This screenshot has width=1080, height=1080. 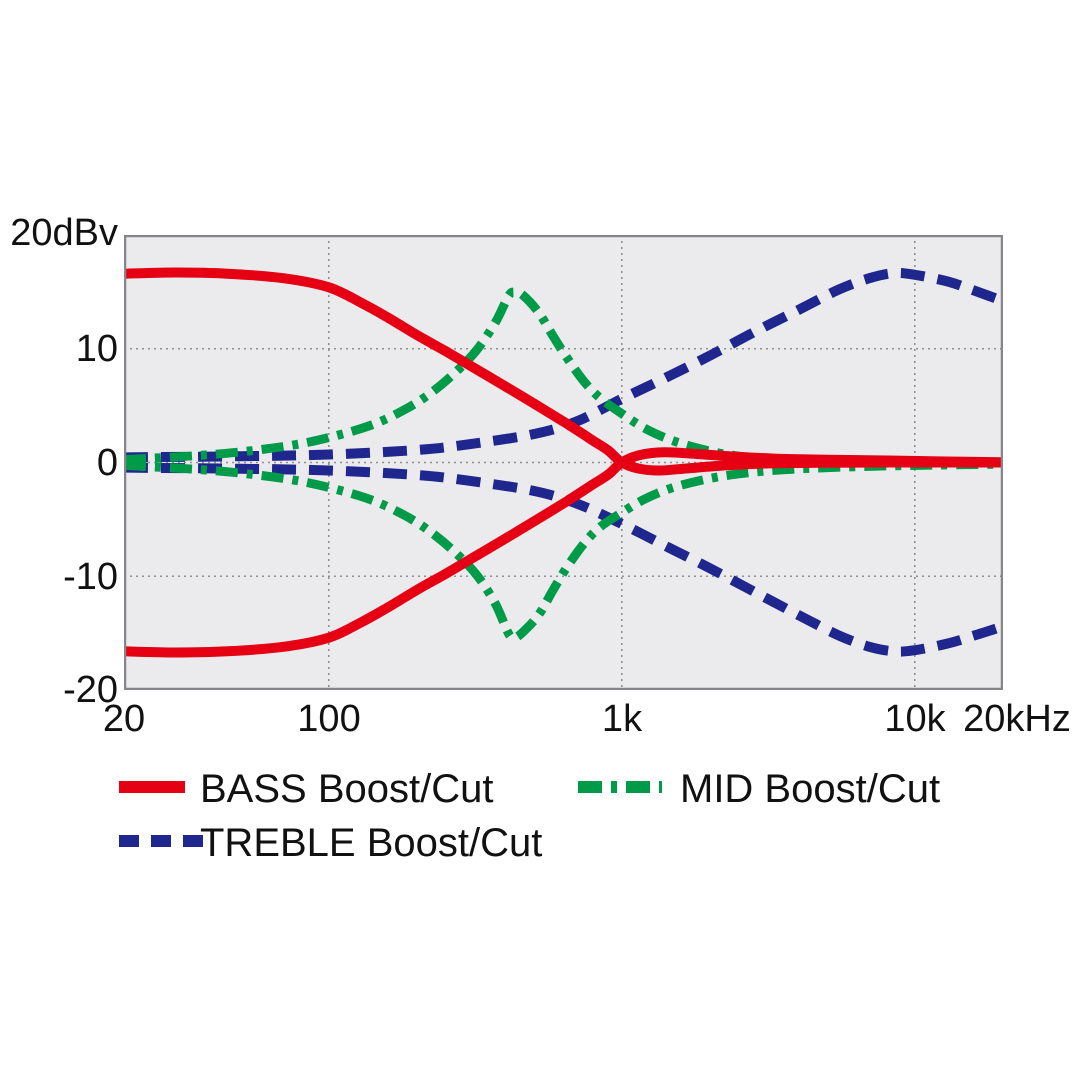 What do you see at coordinates (96, 349) in the screenshot?
I see `y-axis-tick-10: 10` at bounding box center [96, 349].